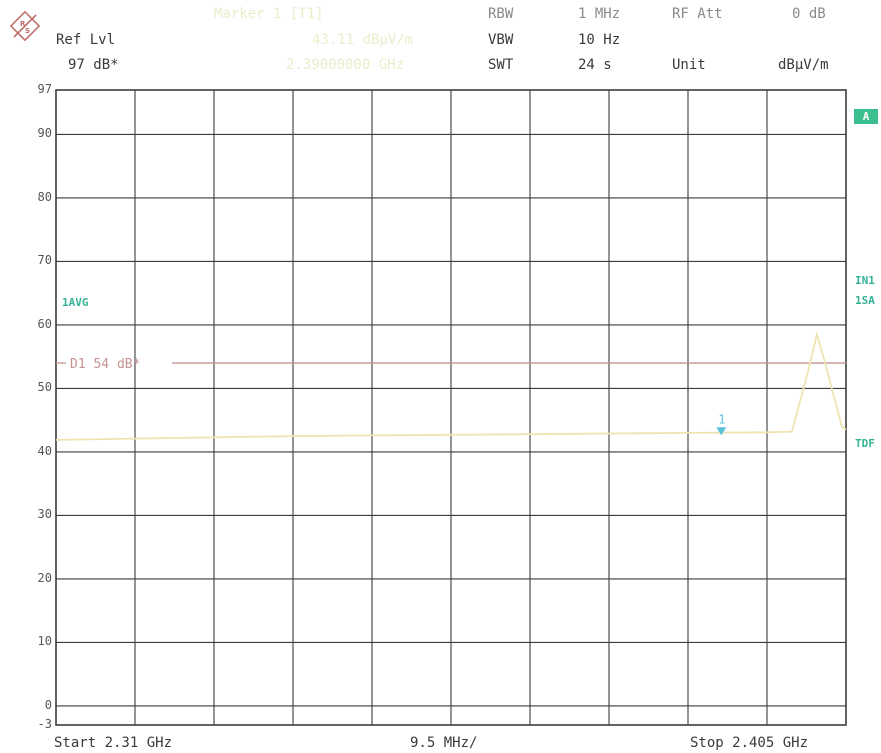 The height and width of the screenshot is (753, 881). I want to click on y-tick-label: 0, so click(48, 704).